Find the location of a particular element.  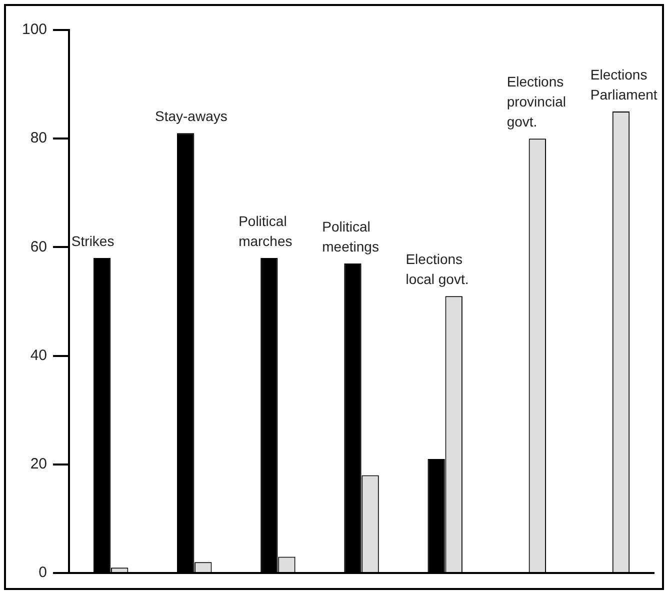

y-tick-label: 100 is located at coordinates (35, 29).